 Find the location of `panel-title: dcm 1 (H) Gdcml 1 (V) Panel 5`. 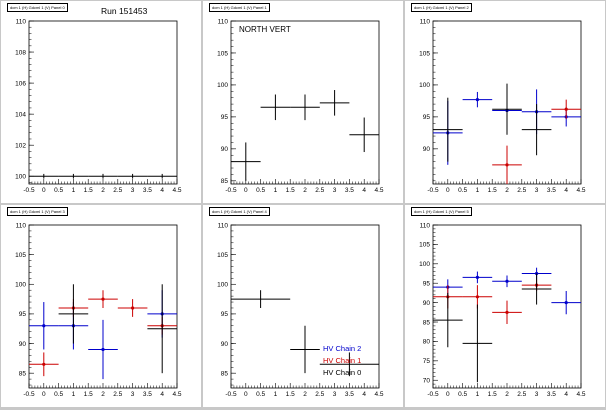

panel-title: dcm 1 (H) Gdcml 1 (V) Panel 5 is located at coordinates (441, 211).